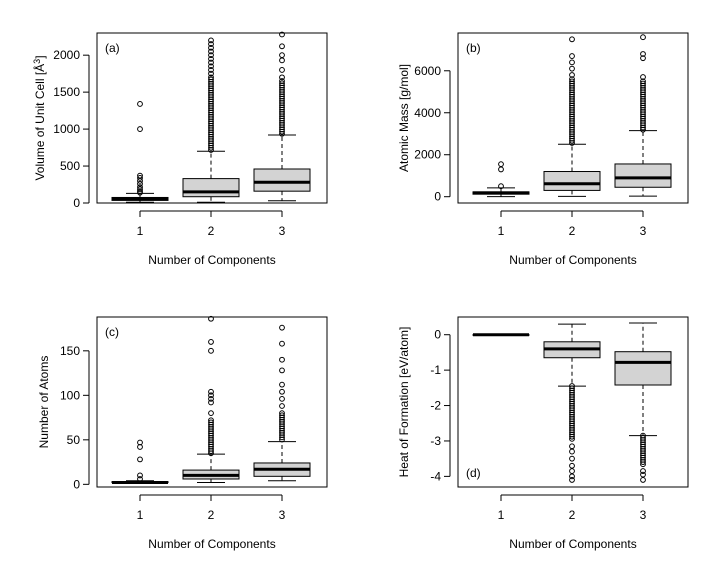 The width and height of the screenshot is (722, 568). Describe the element at coordinates (404, 118) in the screenshot. I see `y-axis-title: Atomic Mass [g/mol]` at that location.